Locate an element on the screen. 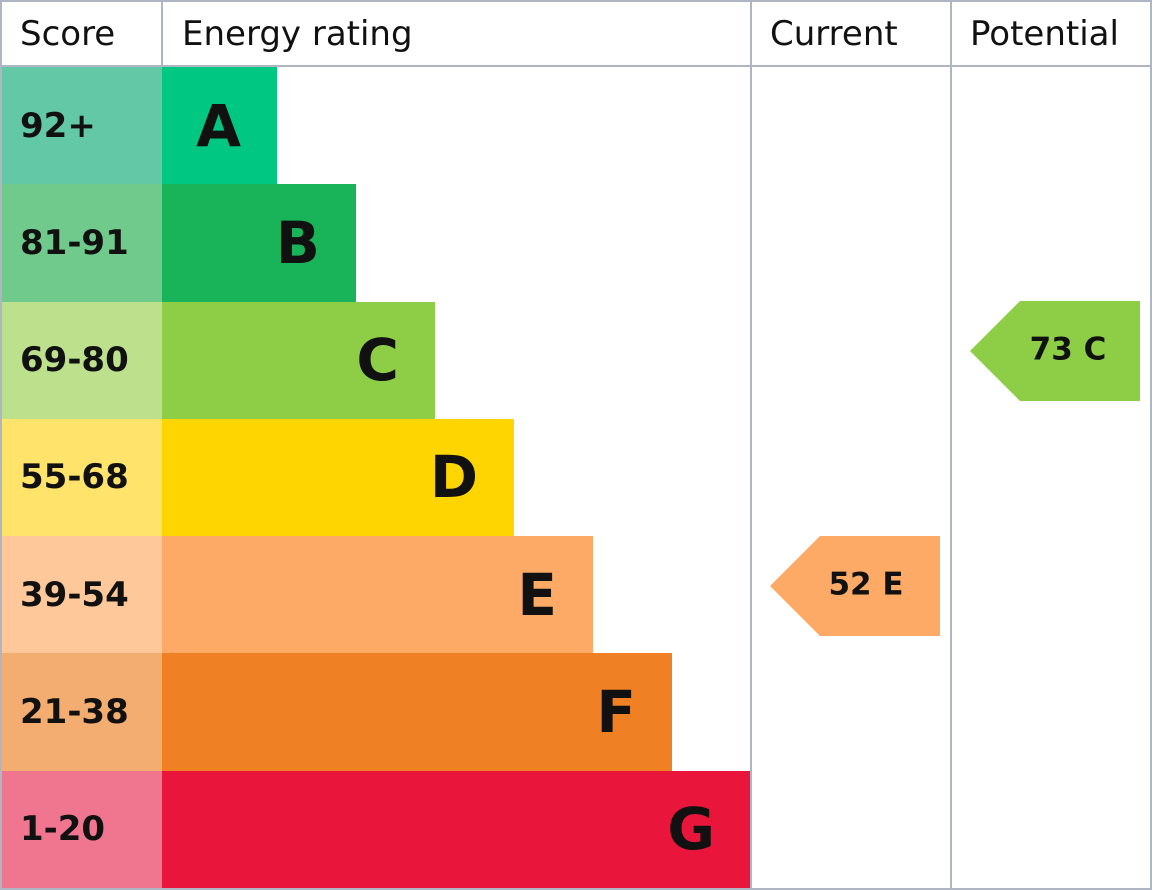 The image size is (1152, 890). rating-bar: D is located at coordinates (338, 477).